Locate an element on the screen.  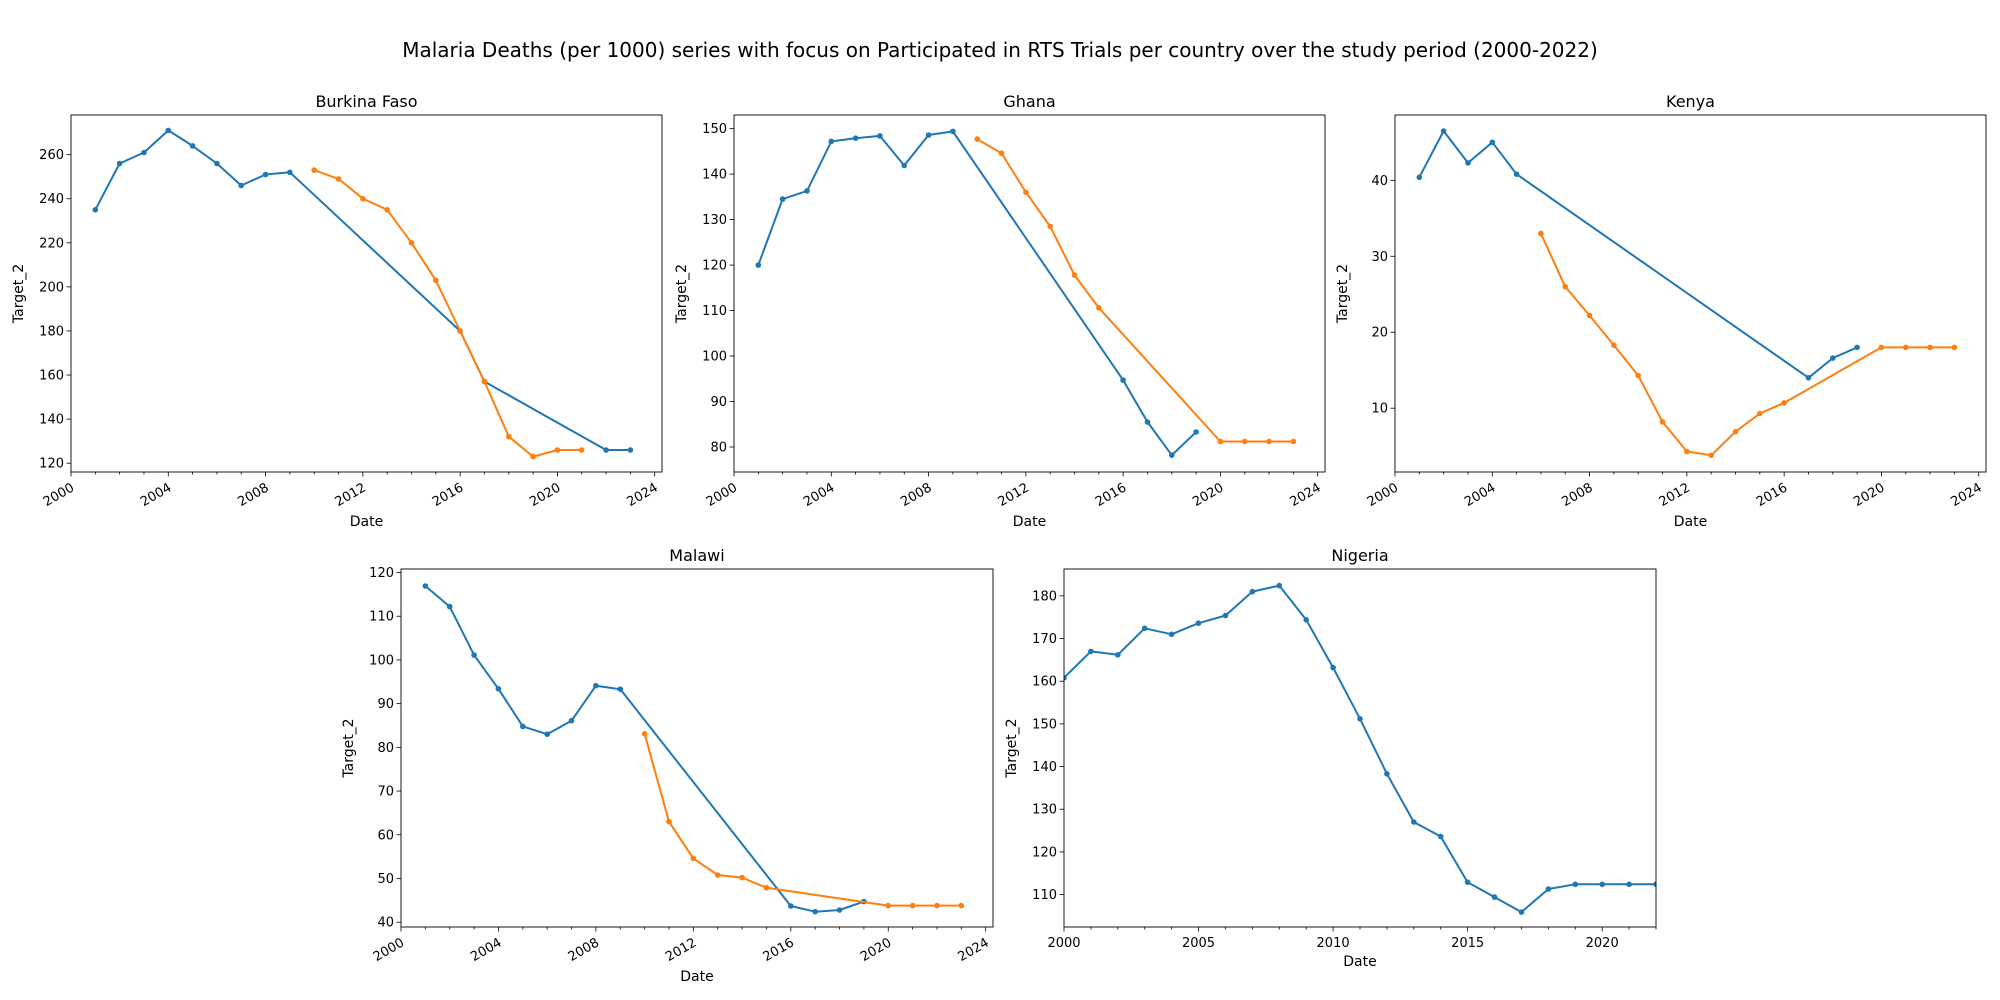
y-tick-label: 80 is located at coordinates (718, 447).